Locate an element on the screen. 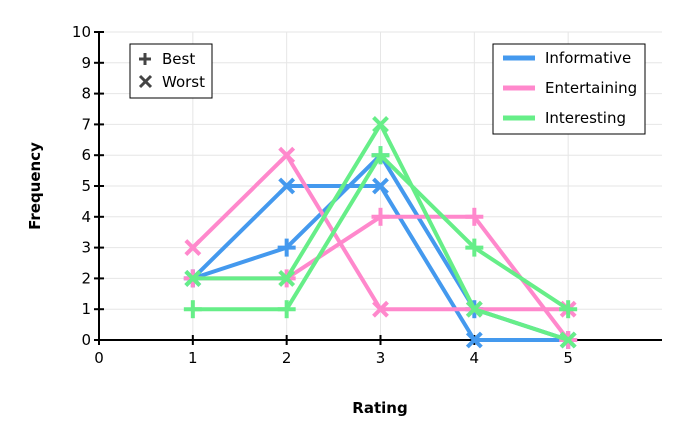 The image size is (690, 438). y-axis-title: Frequency is located at coordinates (35, 186).